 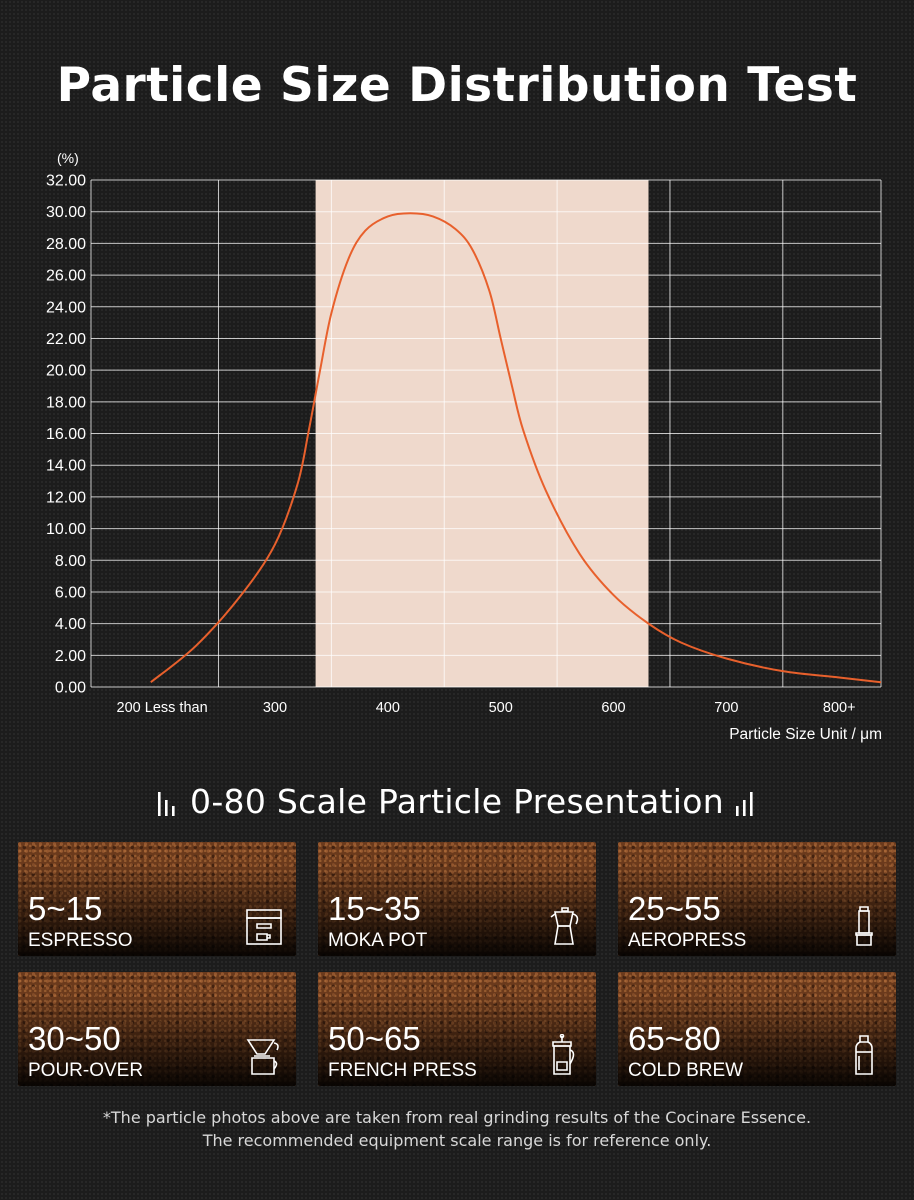 I want to click on y-tick-label: 24.00, so click(x=66, y=307).